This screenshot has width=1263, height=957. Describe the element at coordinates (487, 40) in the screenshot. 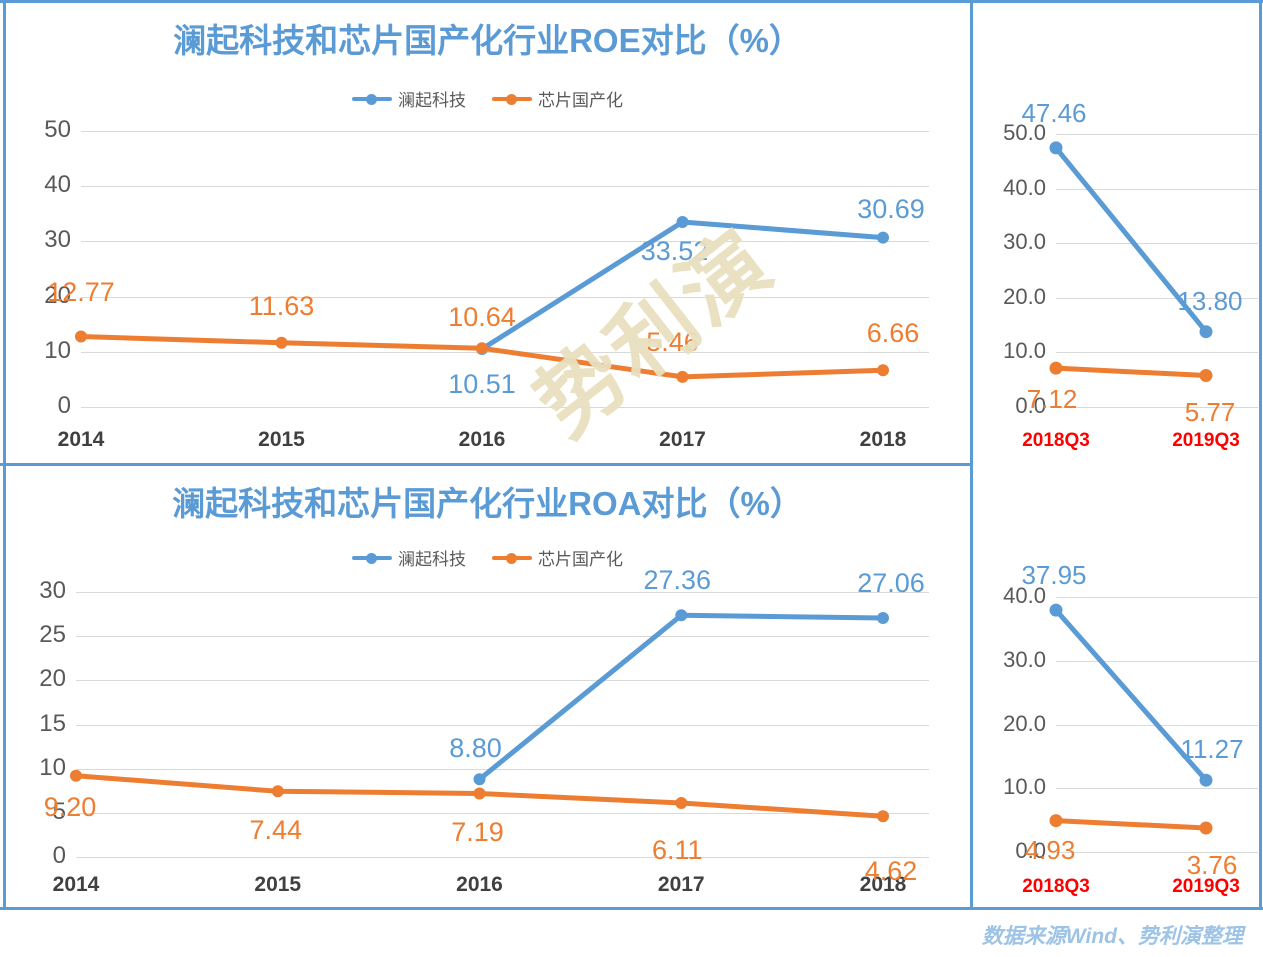

I see `chart-title-roe: 澜起科技和芯片国产化行业ROE对比（%）` at that location.